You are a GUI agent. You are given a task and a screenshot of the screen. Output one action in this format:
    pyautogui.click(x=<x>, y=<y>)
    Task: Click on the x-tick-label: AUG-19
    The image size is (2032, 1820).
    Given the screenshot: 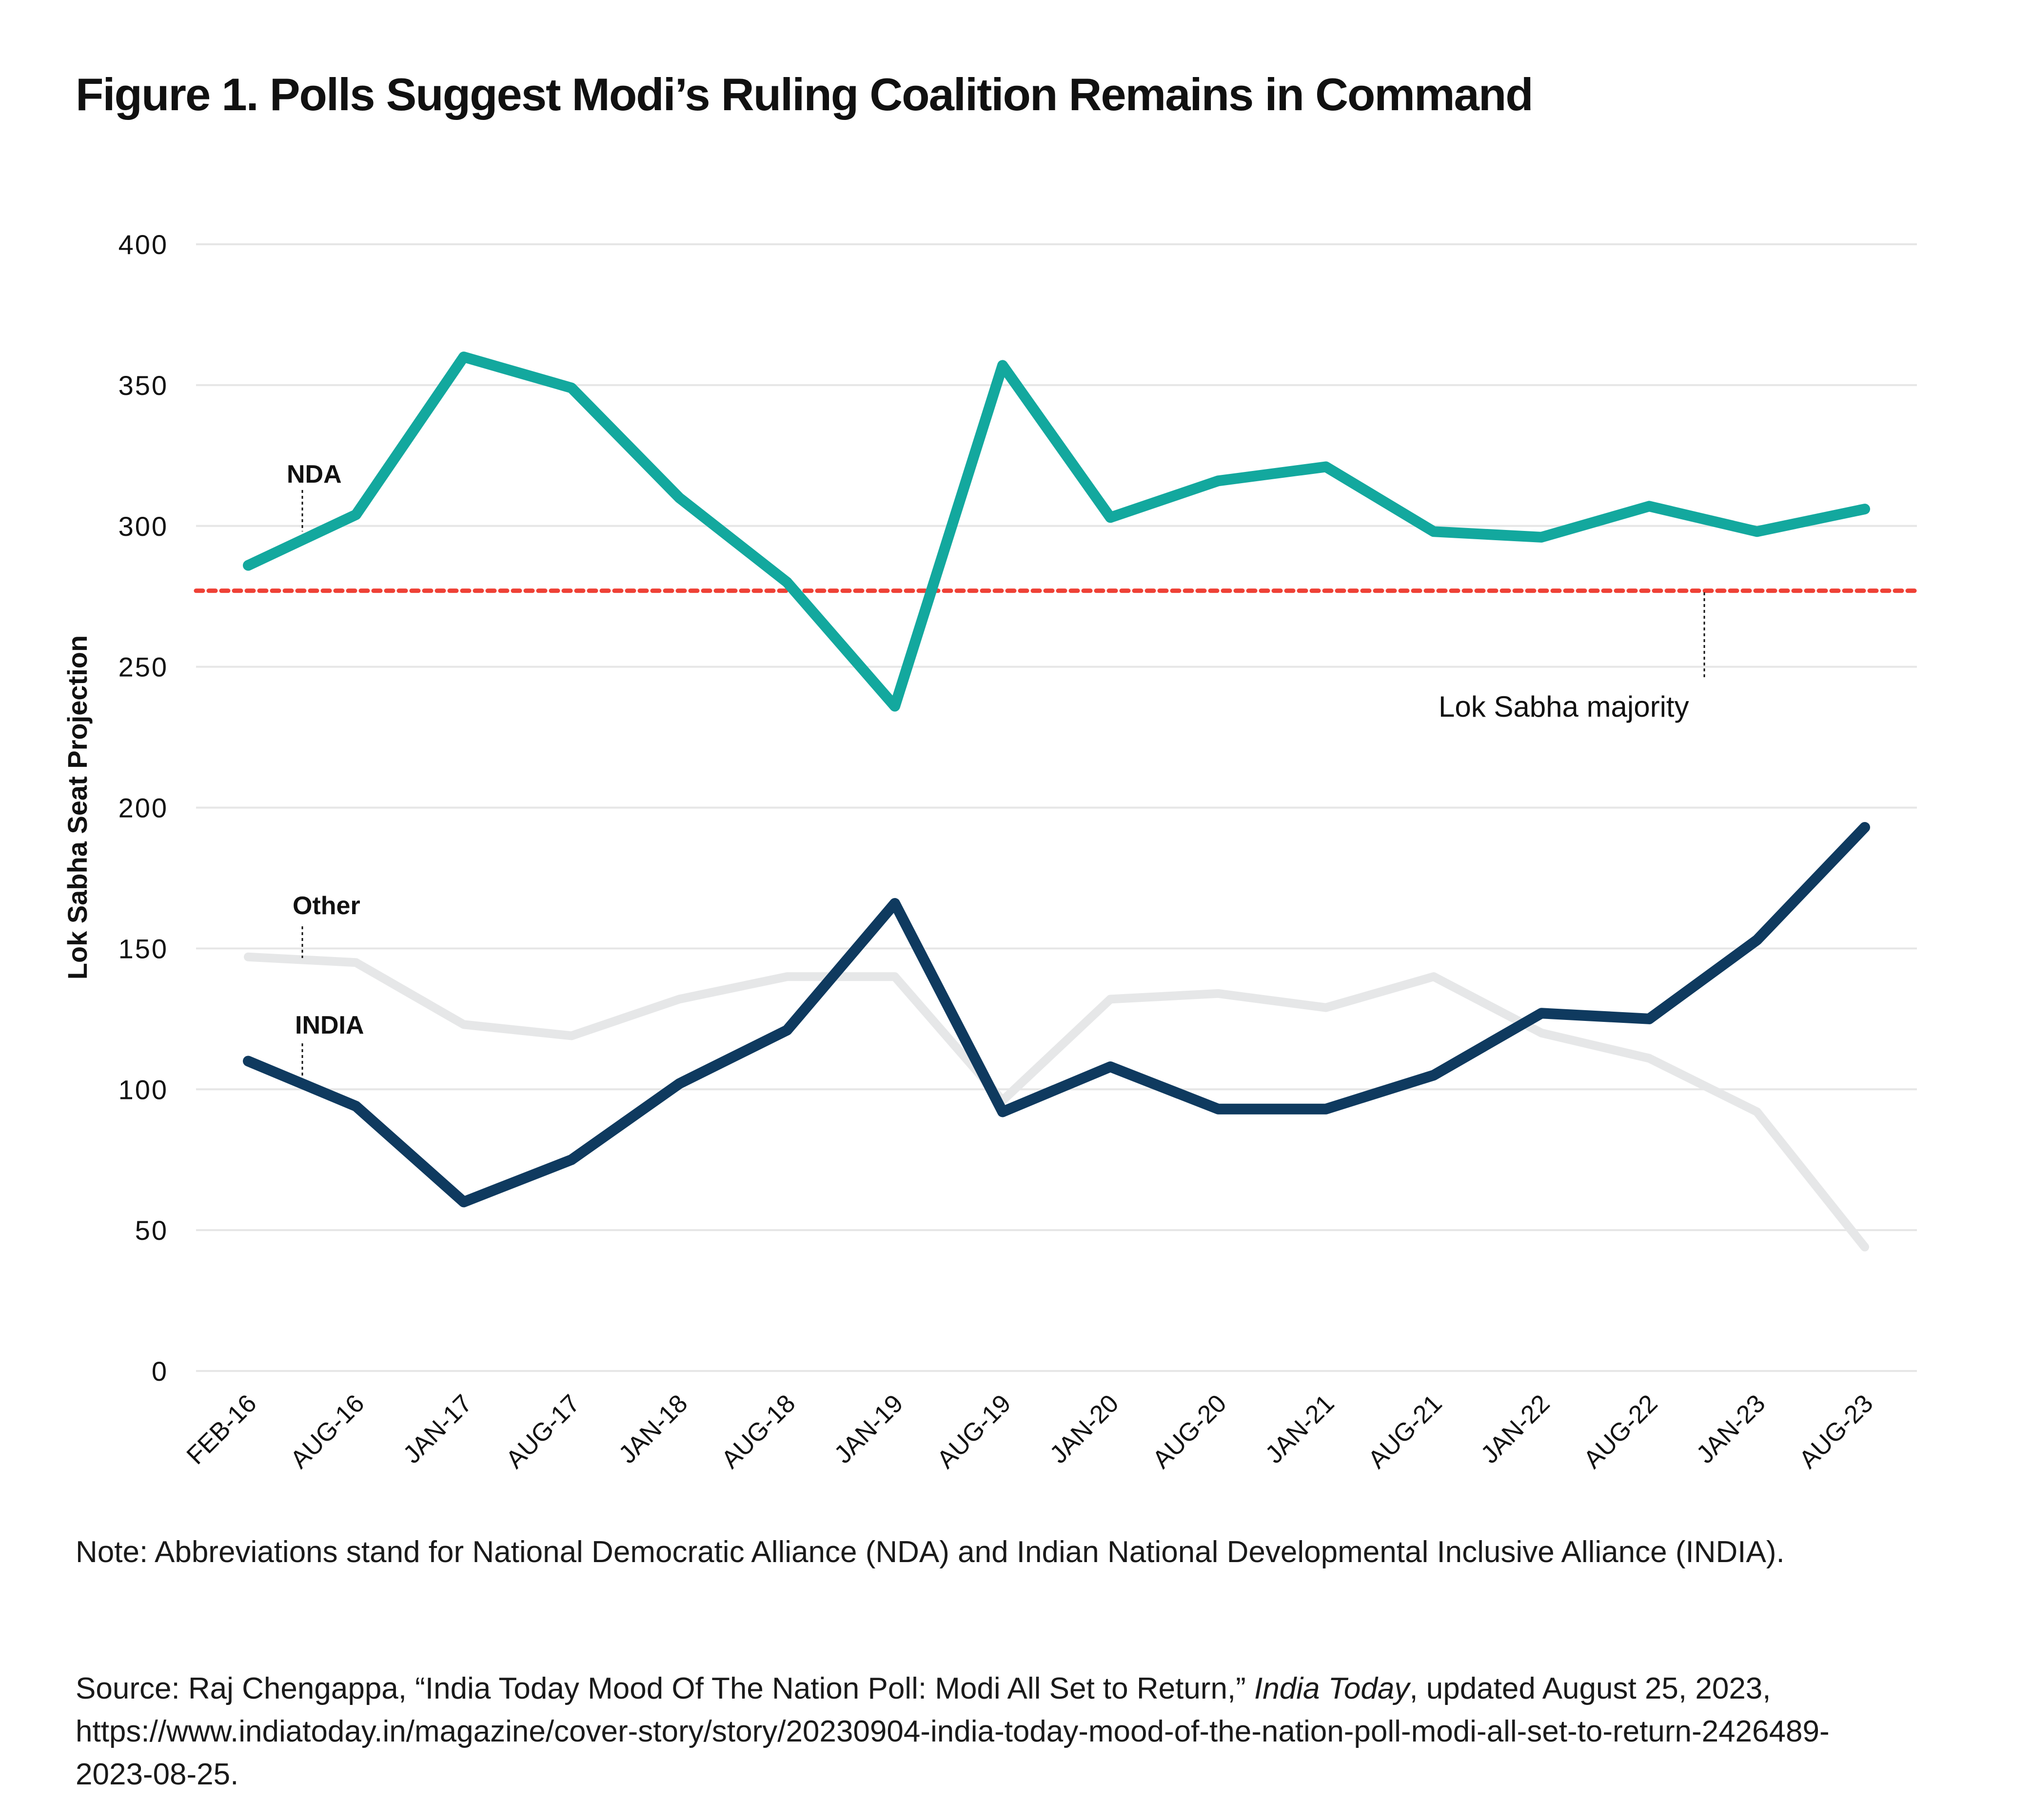 What is the action you would take?
    pyautogui.click(x=974, y=1431)
    